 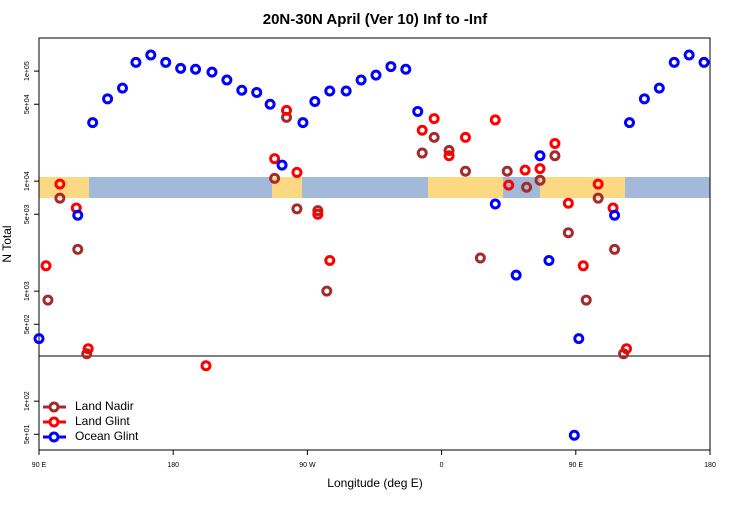 What do you see at coordinates (7, 243) in the screenshot?
I see `y-axis-label: N Total` at bounding box center [7, 243].